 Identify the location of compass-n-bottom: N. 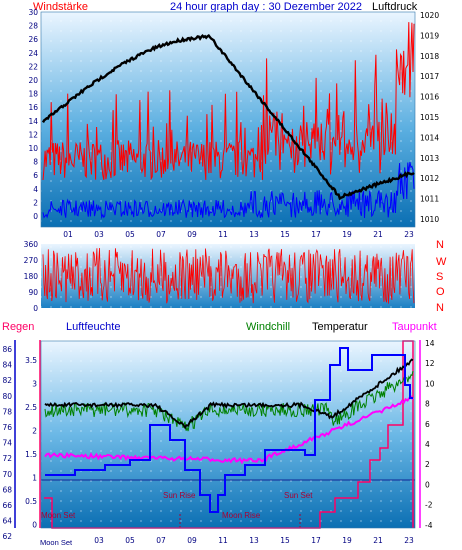
(440, 308).